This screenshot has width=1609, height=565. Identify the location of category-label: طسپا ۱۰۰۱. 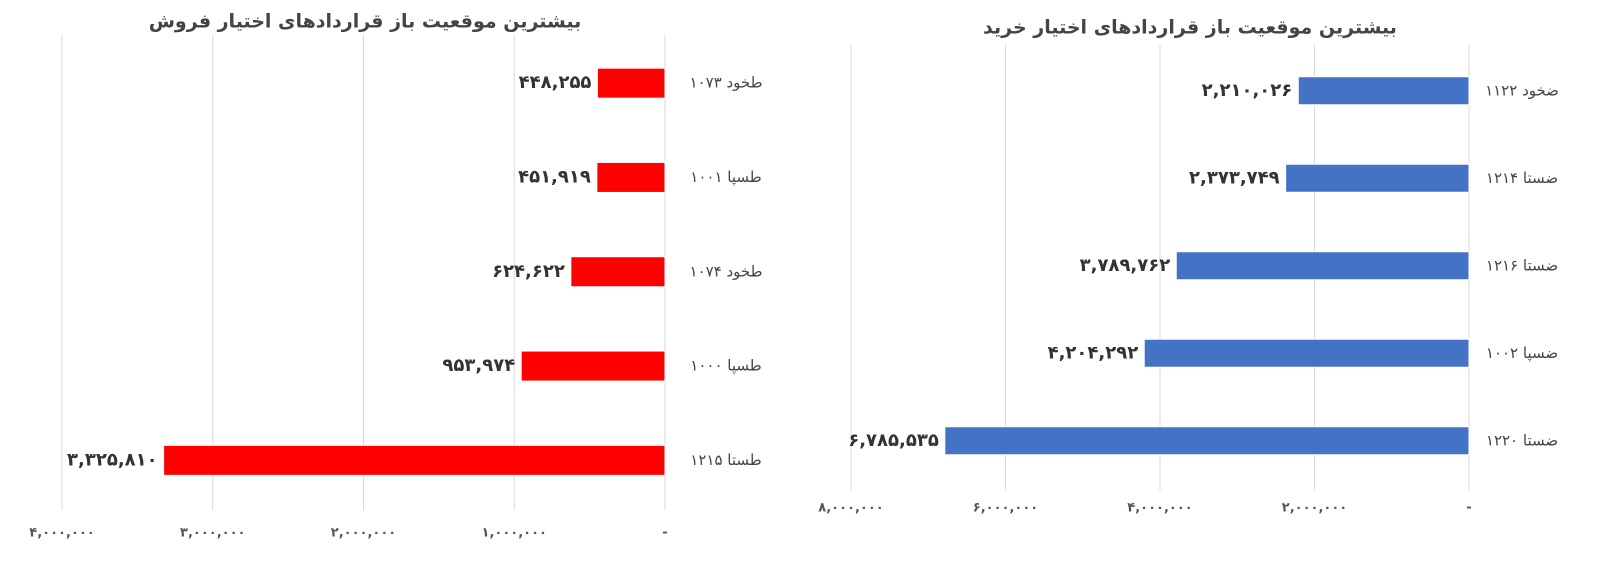
(725, 177).